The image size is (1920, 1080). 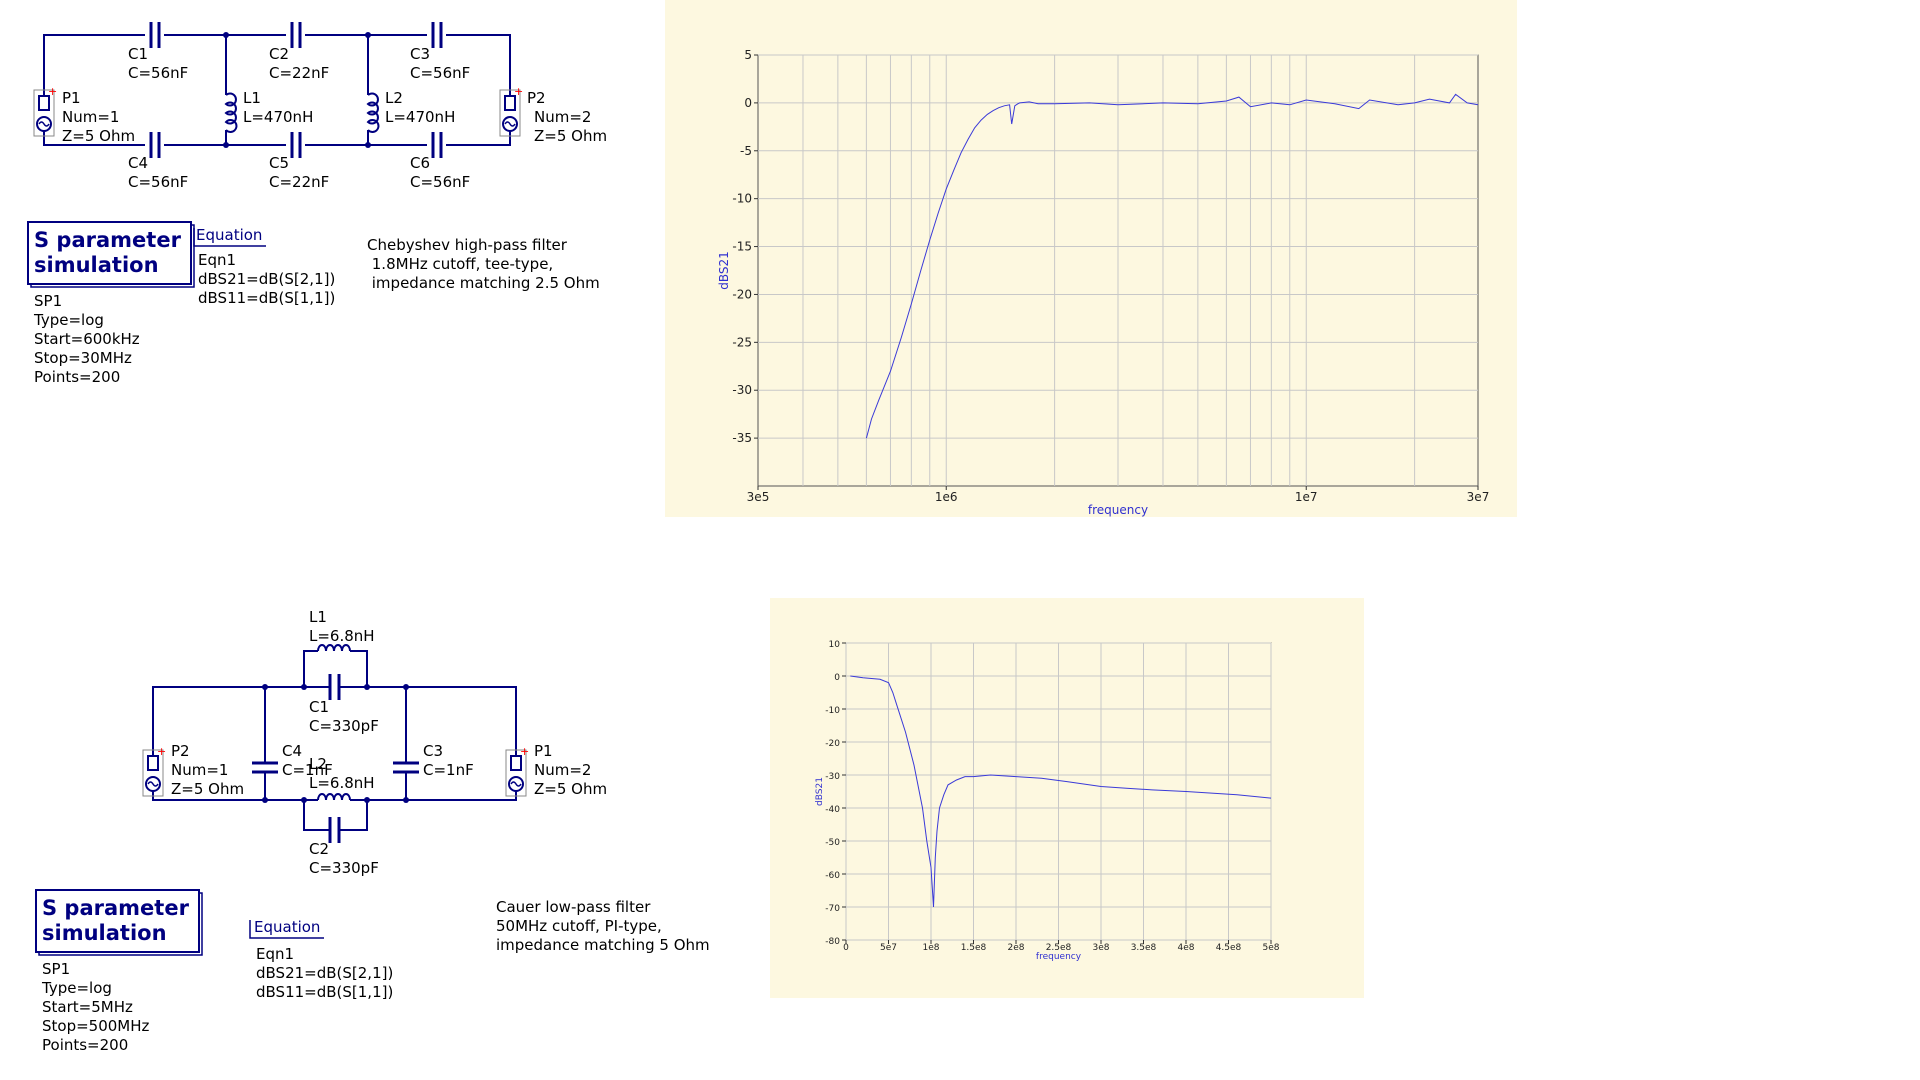 I want to click on lp-c3-name: C3, so click(x=433, y=751).